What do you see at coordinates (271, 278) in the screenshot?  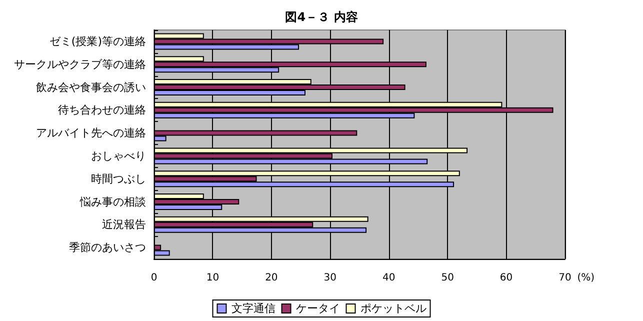 I see `x-tick-label: 20` at bounding box center [271, 278].